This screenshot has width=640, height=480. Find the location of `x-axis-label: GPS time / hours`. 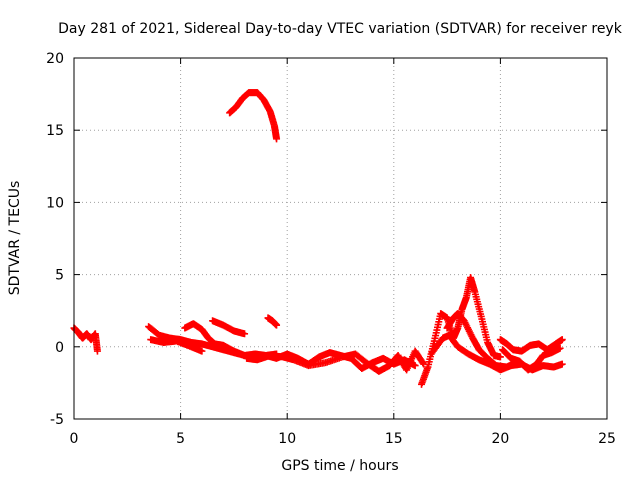

x-axis-label: GPS time / hours is located at coordinates (339, 466).